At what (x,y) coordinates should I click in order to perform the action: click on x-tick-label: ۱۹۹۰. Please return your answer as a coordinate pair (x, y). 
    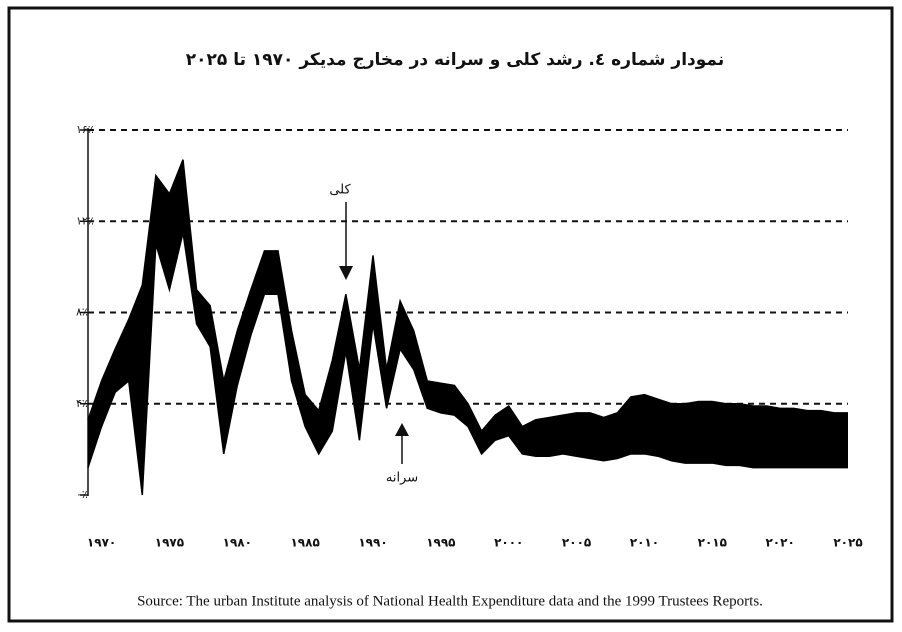
    Looking at the image, I should click on (372, 543).